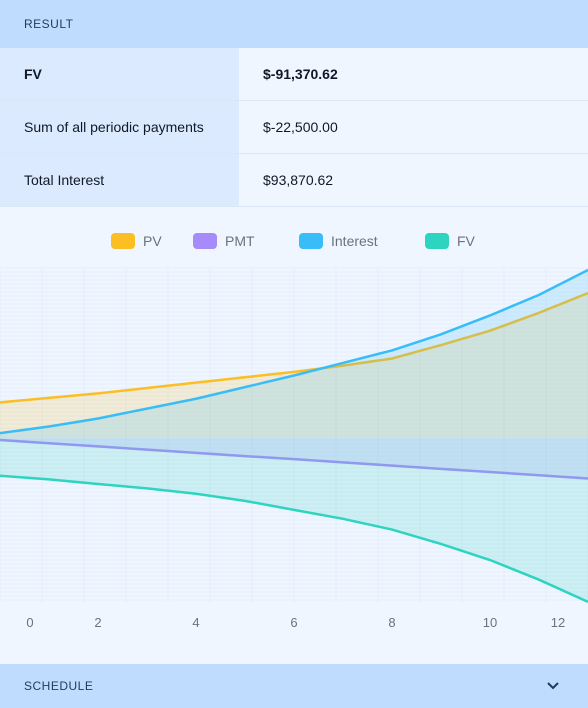 Image resolution: width=588 pixels, height=708 pixels. What do you see at coordinates (97, 622) in the screenshot?
I see `x-tick-label: 2` at bounding box center [97, 622].